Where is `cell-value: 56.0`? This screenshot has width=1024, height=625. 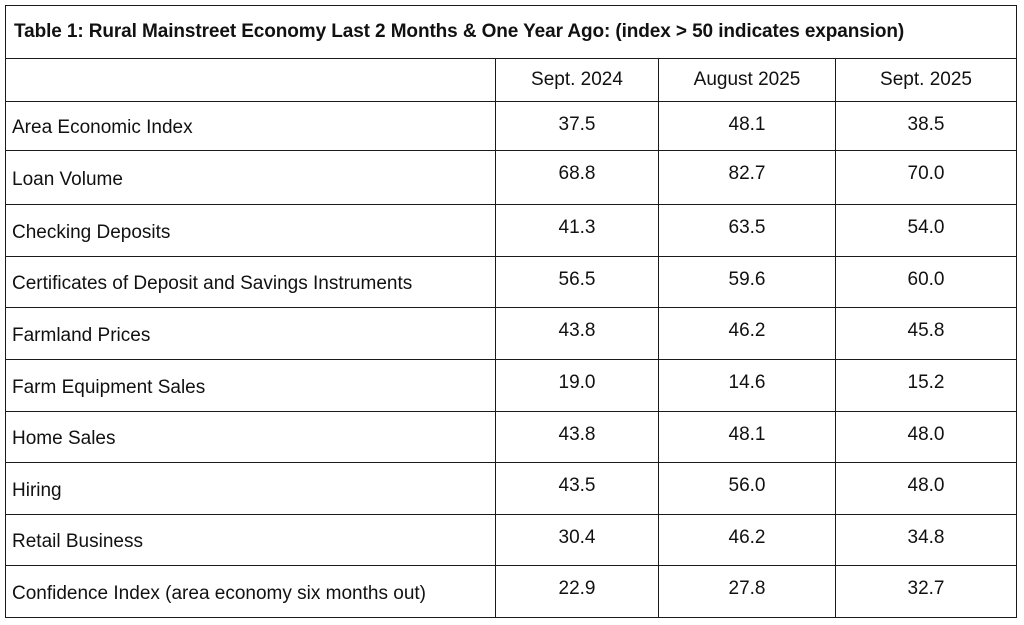 cell-value: 56.0 is located at coordinates (747, 488).